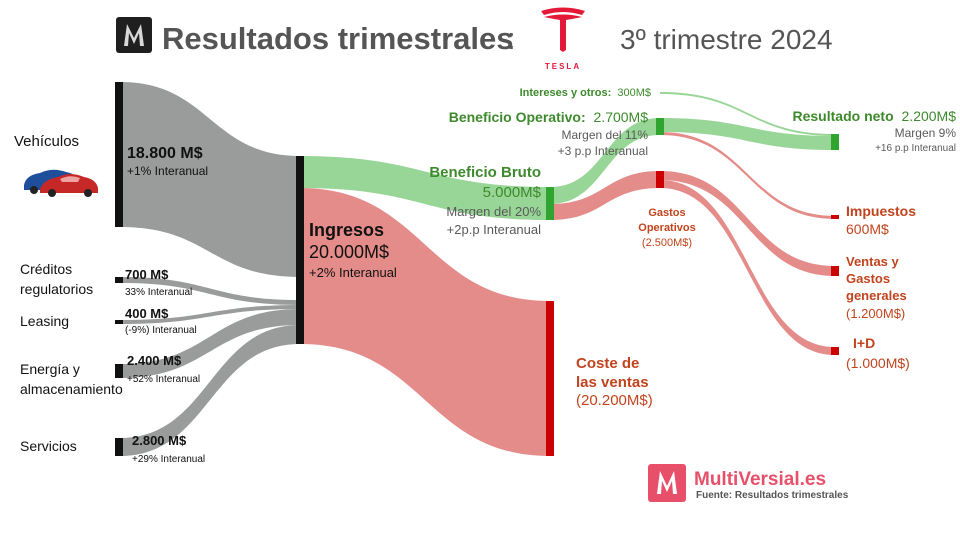 Image resolution: width=960 pixels, height=540 pixels. I want to click on beneficio-bruto-label: Beneficio Bruto, so click(485, 172).